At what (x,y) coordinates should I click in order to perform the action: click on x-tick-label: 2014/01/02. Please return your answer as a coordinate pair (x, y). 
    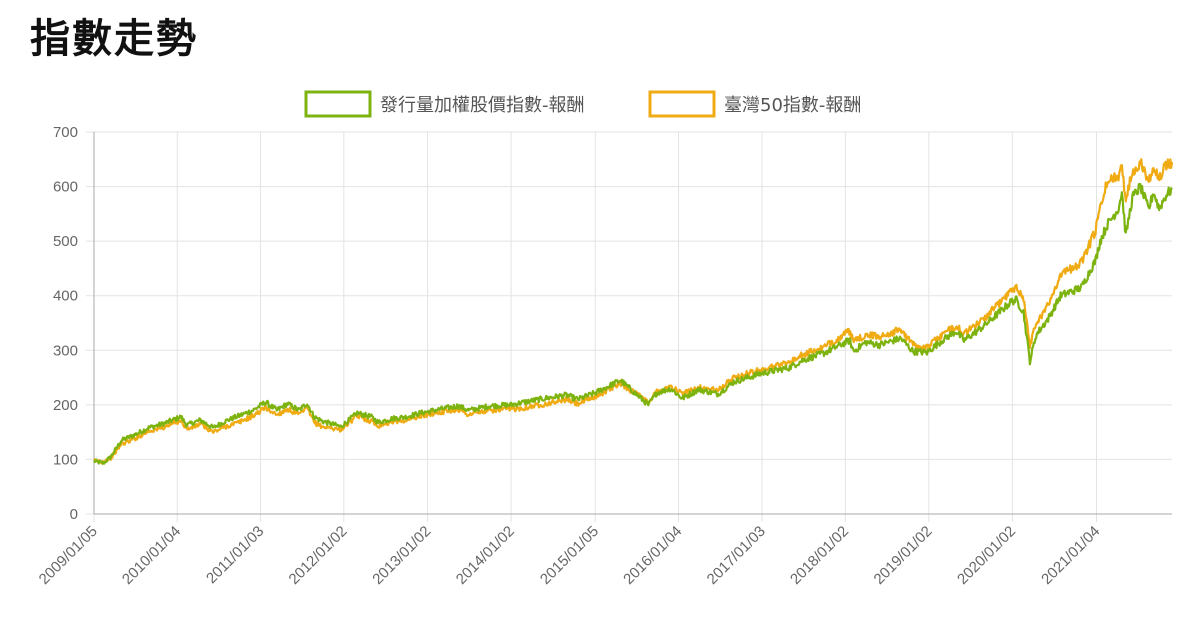
    Looking at the image, I should click on (485, 555).